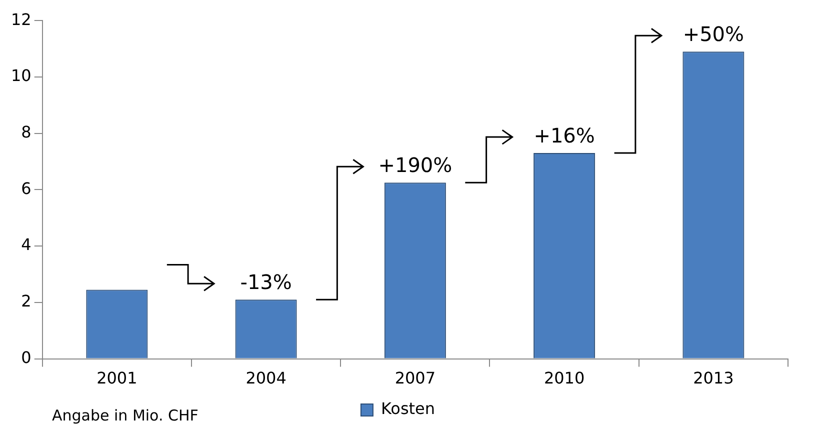 Image resolution: width=815 pixels, height=437 pixels. I want to click on y-tick-label: 12, so click(21, 19).